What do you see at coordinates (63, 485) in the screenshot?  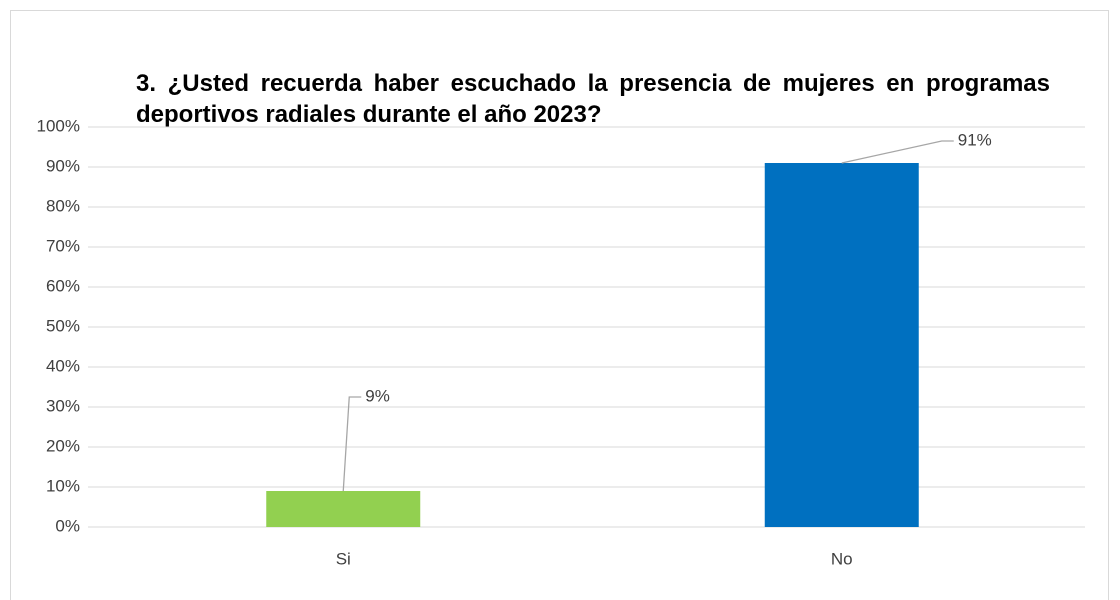 I see `y-tick-label: 10%` at bounding box center [63, 485].